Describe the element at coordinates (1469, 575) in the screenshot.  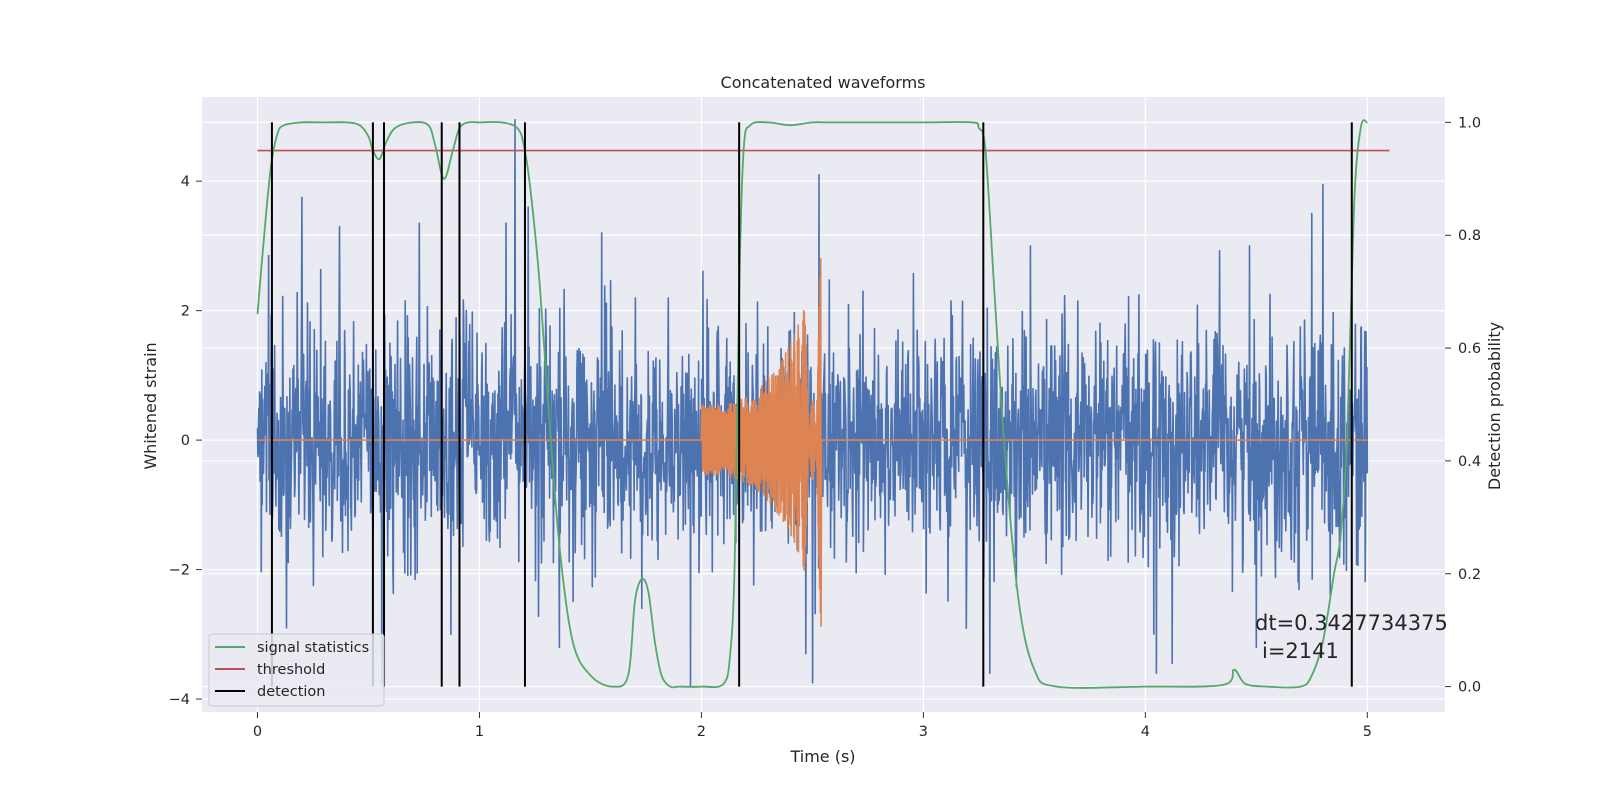
I see `y-tick-label-right: 0.2` at that location.